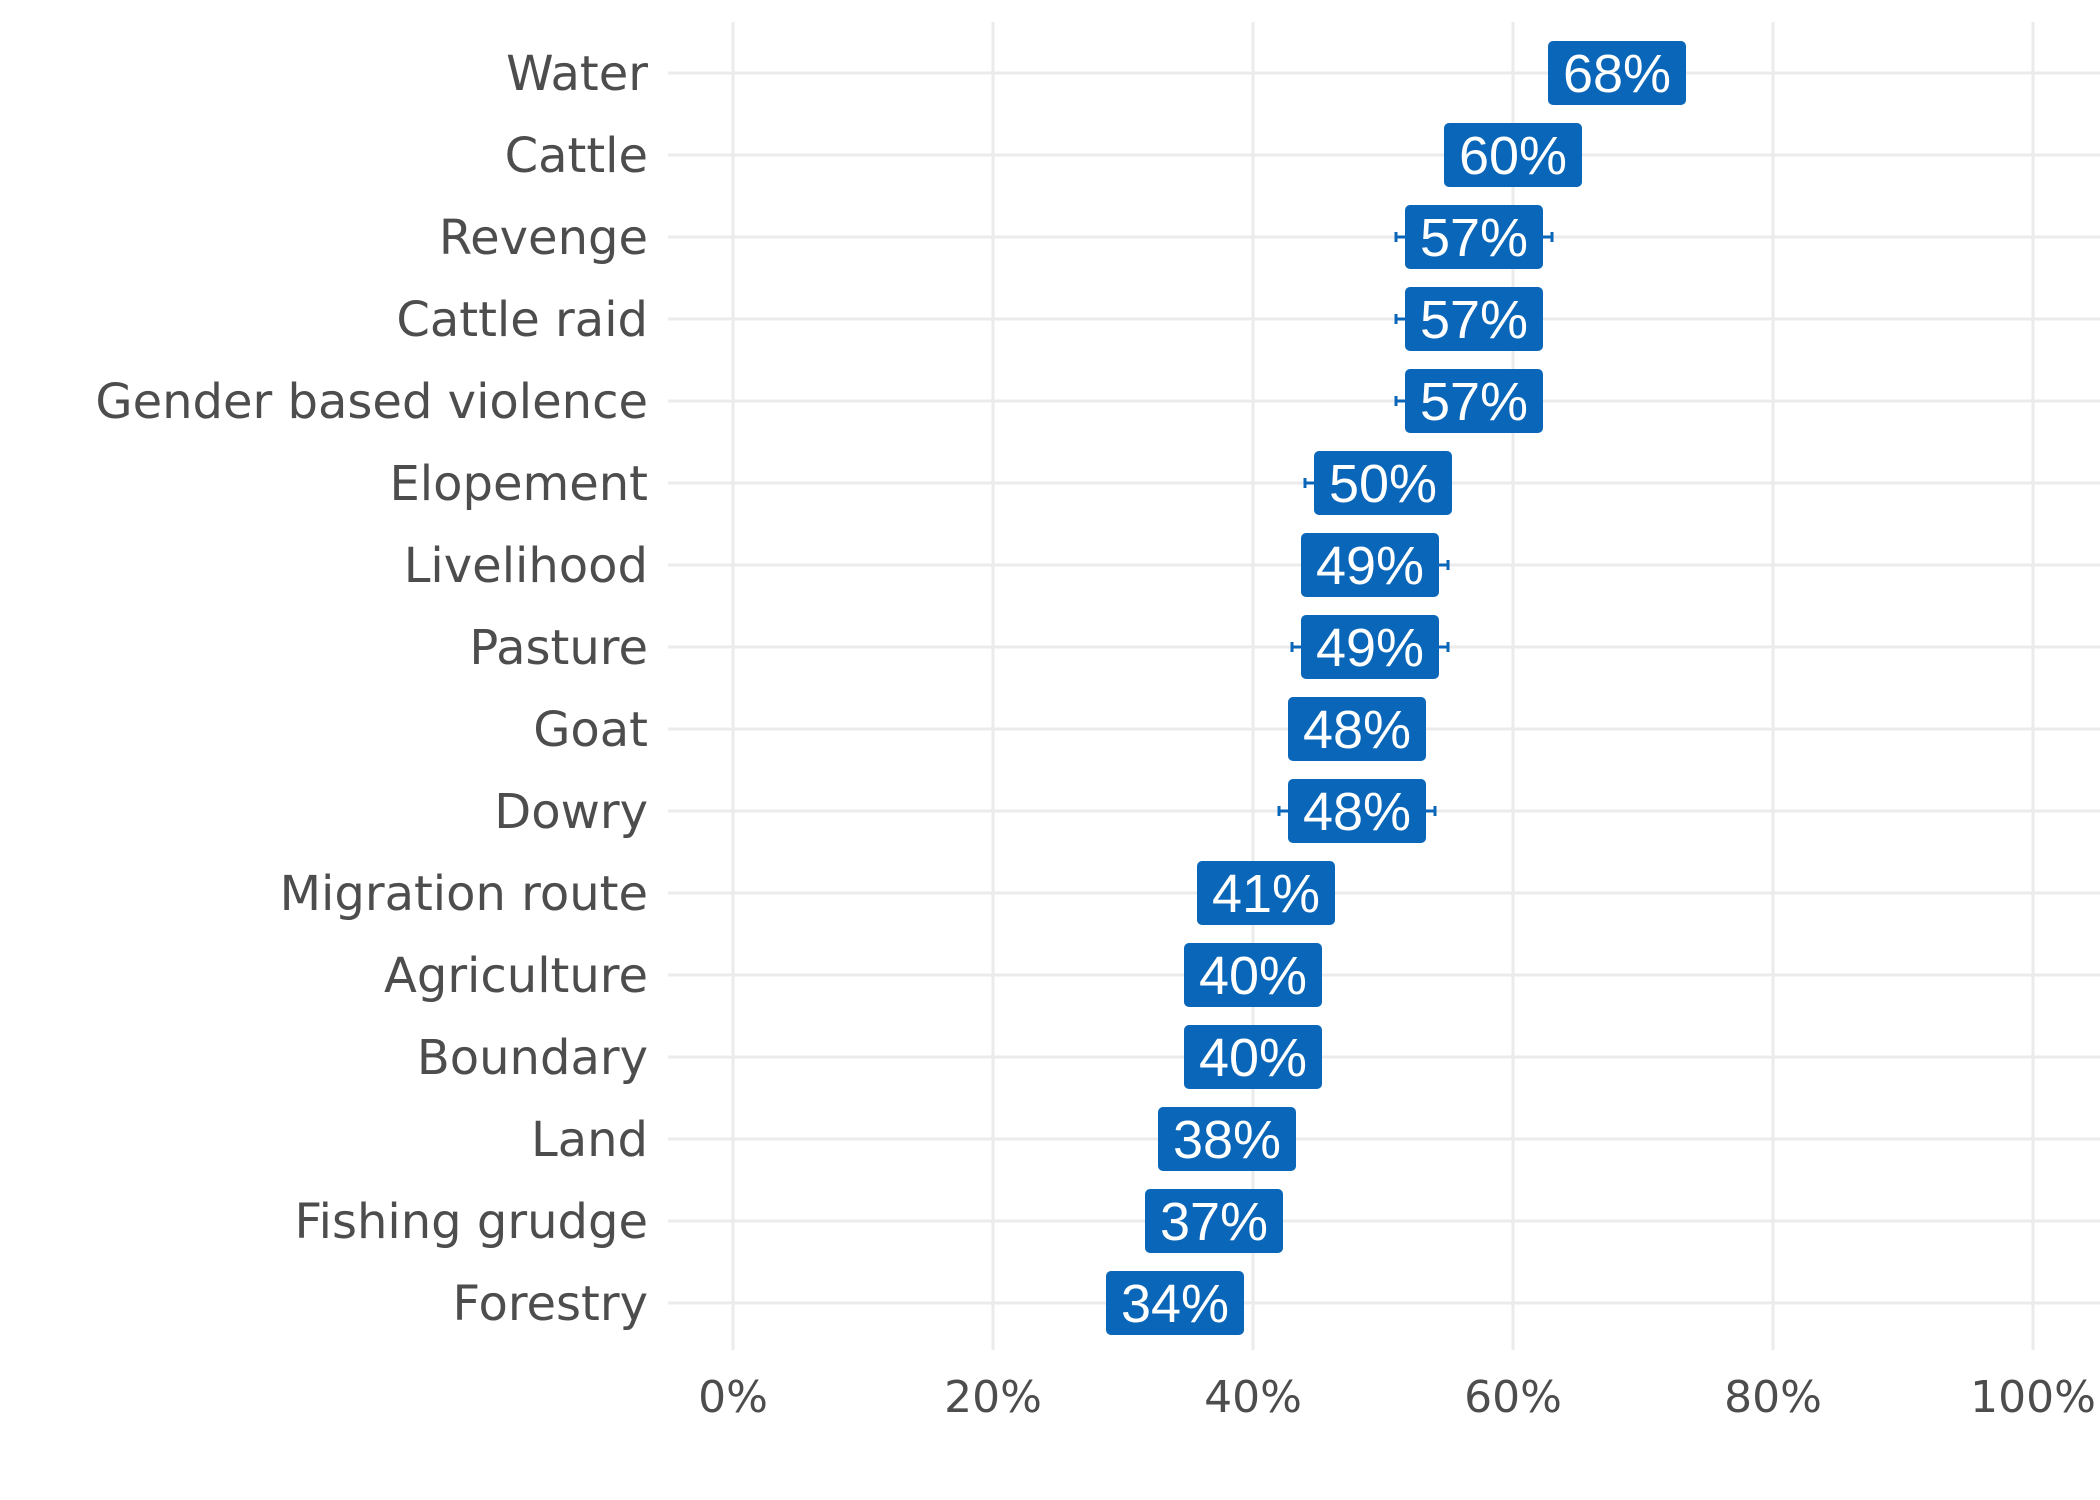 The height and width of the screenshot is (1500, 2100). What do you see at coordinates (371, 402) in the screenshot?
I see `category-label: Gender based violence` at bounding box center [371, 402].